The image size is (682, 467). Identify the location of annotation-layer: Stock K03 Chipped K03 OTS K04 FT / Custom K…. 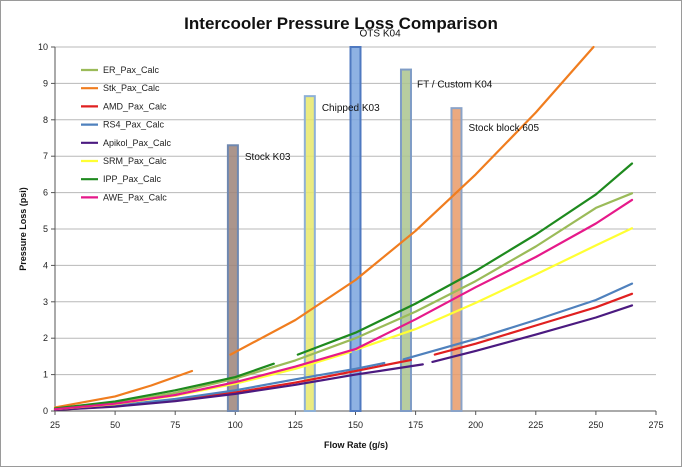
(392, 95).